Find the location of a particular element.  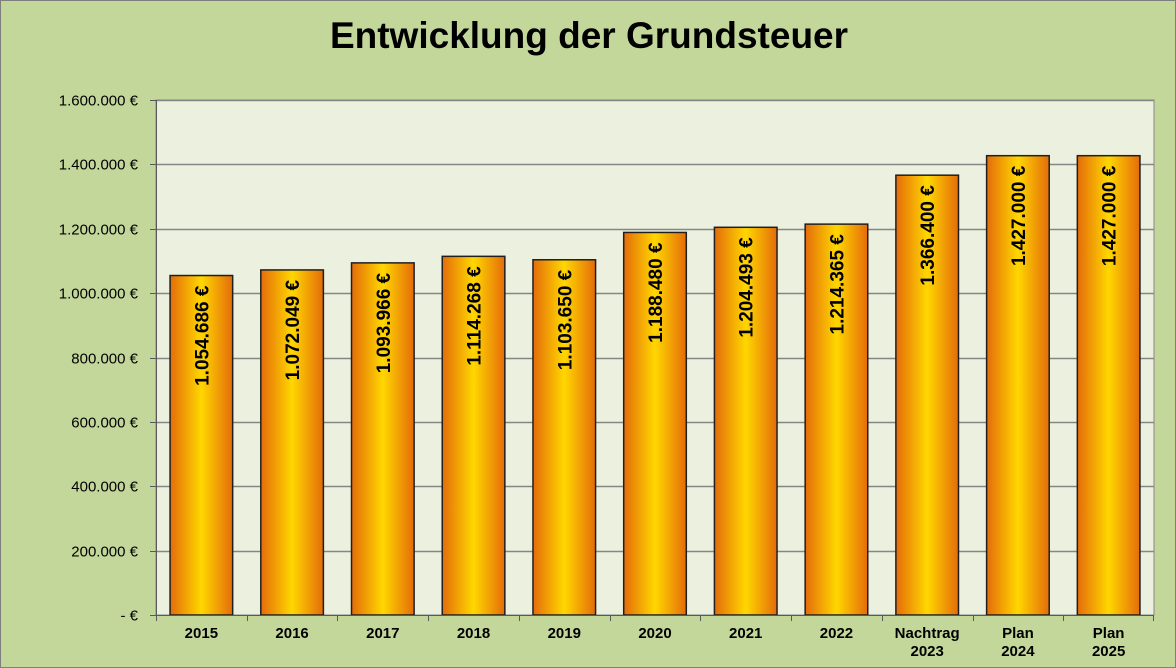

y-tick-label: 400.000 € is located at coordinates (104, 487).